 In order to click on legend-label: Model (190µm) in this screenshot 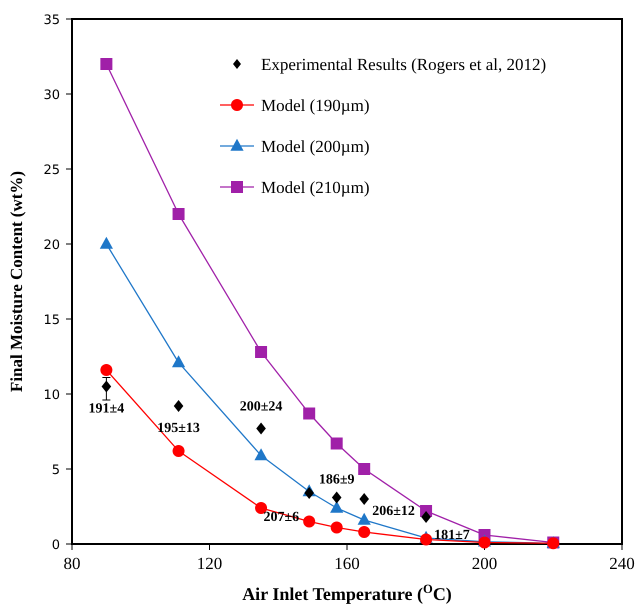, I will do `click(315, 105)`.